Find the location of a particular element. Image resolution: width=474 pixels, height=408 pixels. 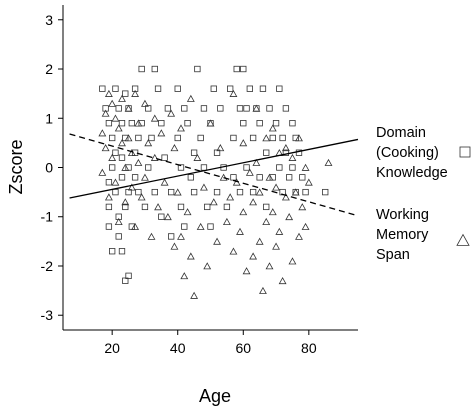

x-tick-label: 80 is located at coordinates (309, 348).